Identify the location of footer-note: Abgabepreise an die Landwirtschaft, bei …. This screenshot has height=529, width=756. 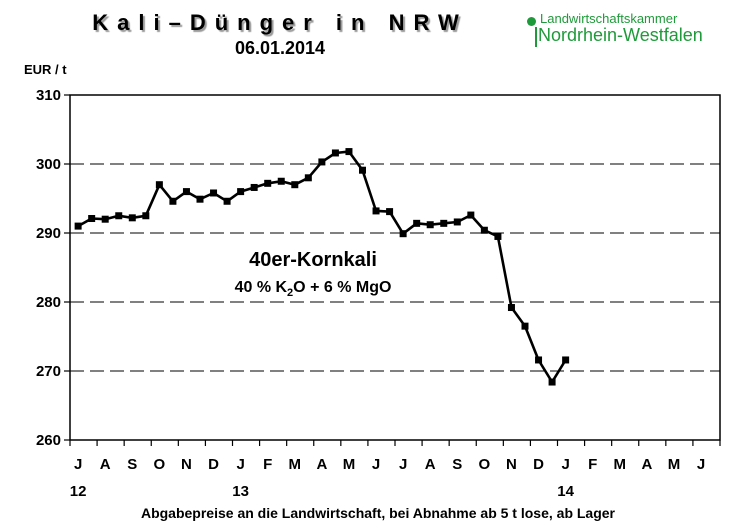
(378, 513).